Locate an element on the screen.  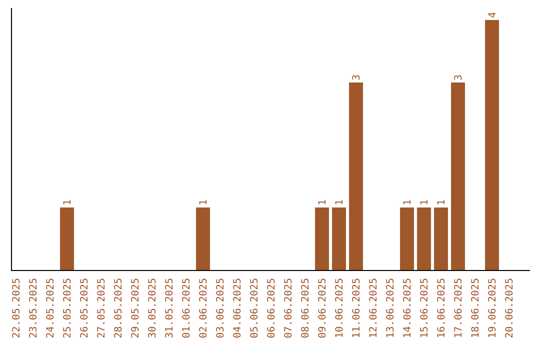
x-tick-label: 16.06.2025 is located at coordinates (442, 308).